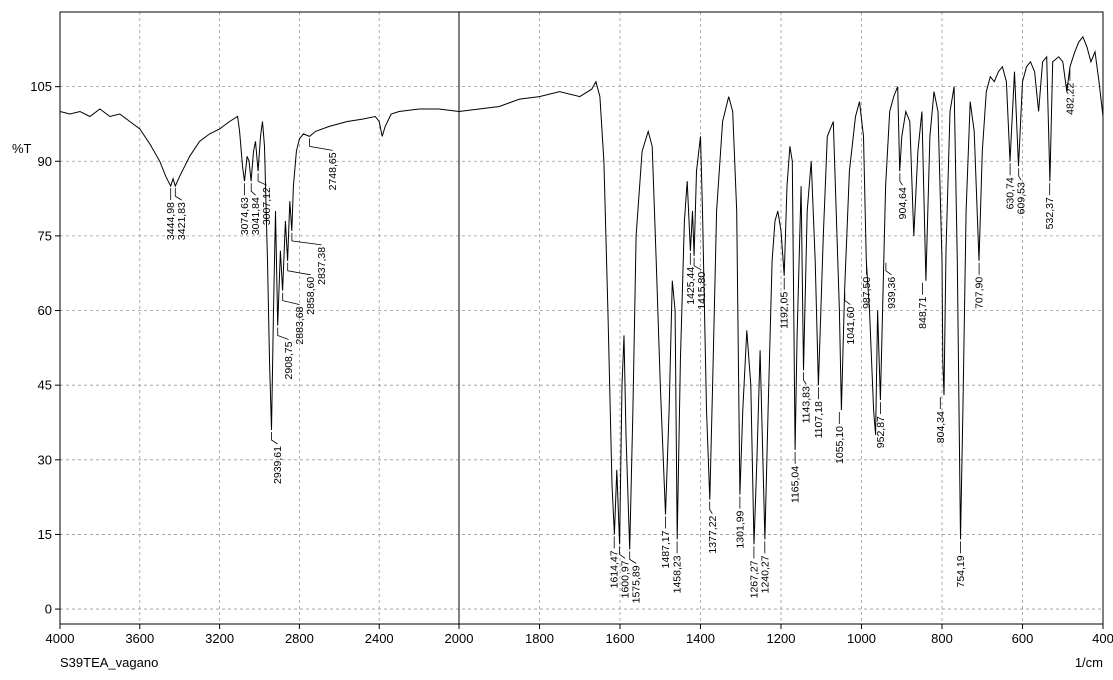 The width and height of the screenshot is (1113, 680). Describe the element at coordinates (45, 161) in the screenshot. I see `y-tick-label: 90` at that location.